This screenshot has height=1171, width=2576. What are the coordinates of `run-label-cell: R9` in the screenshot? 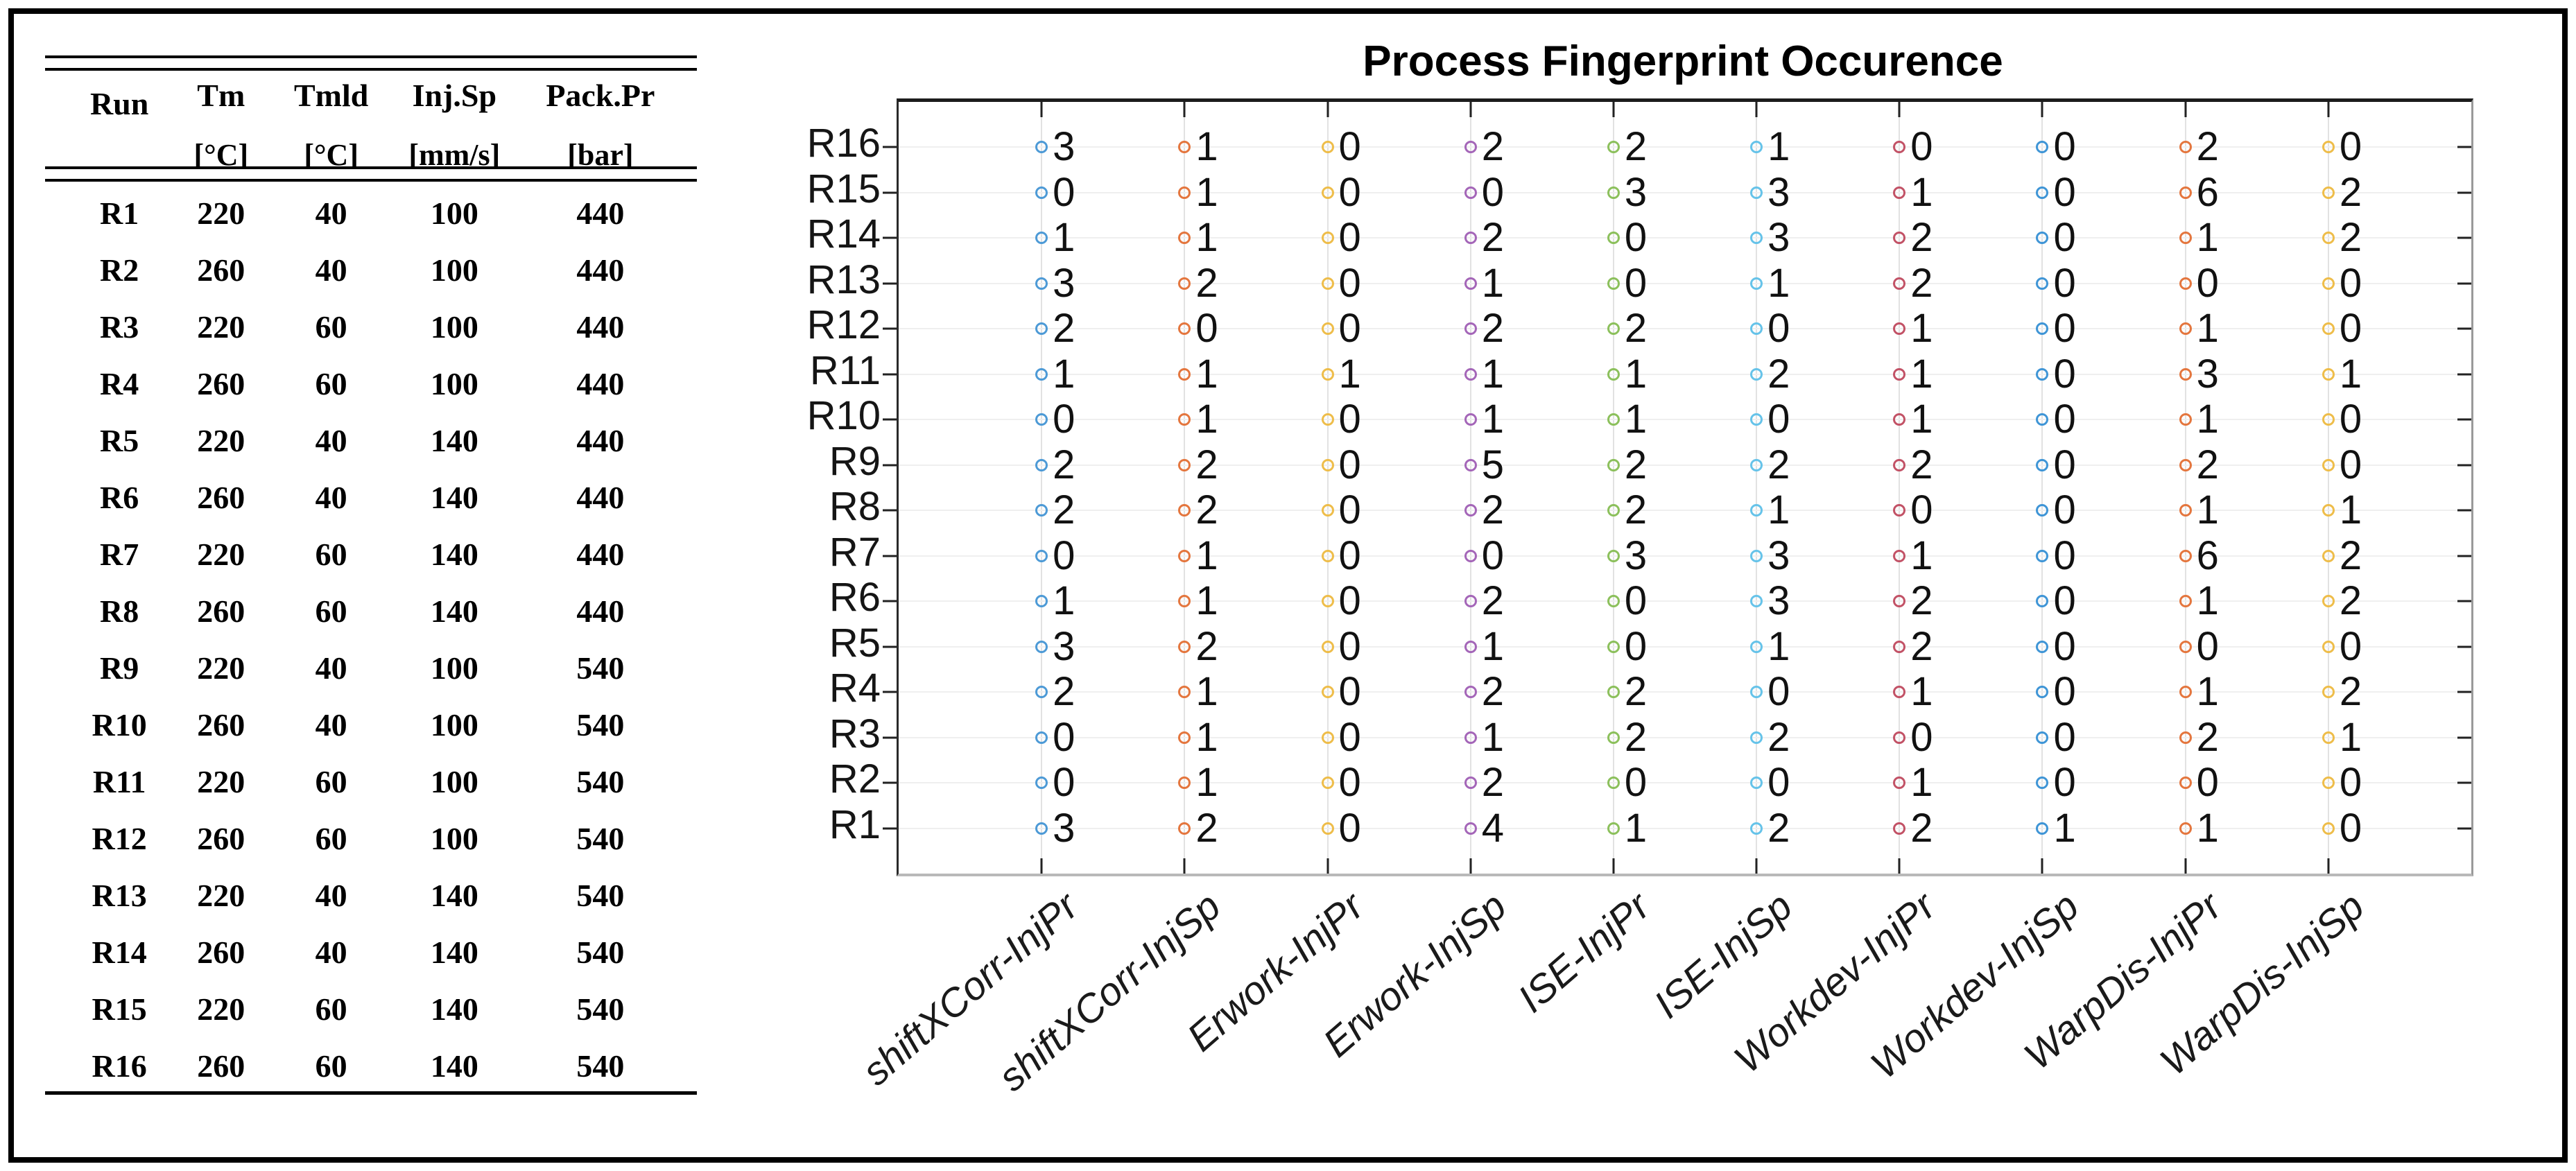 It's located at (119, 668).